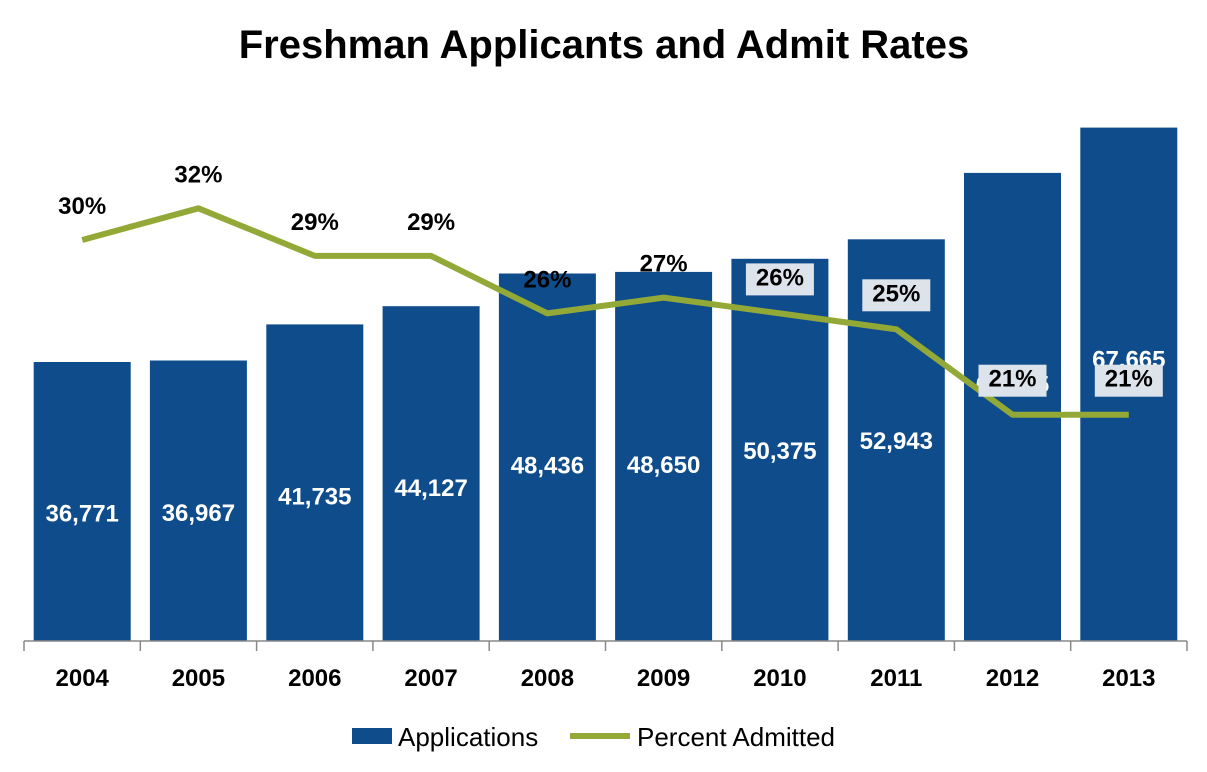 The height and width of the screenshot is (772, 1207). What do you see at coordinates (547, 466) in the screenshot?
I see `bar-value-label-2008: 48,436` at bounding box center [547, 466].